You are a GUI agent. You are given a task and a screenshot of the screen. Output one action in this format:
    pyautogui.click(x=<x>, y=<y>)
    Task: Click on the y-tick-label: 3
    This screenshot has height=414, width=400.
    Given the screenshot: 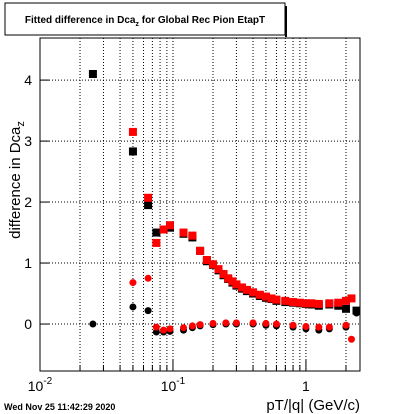 What is the action you would take?
    pyautogui.click(x=28, y=141)
    